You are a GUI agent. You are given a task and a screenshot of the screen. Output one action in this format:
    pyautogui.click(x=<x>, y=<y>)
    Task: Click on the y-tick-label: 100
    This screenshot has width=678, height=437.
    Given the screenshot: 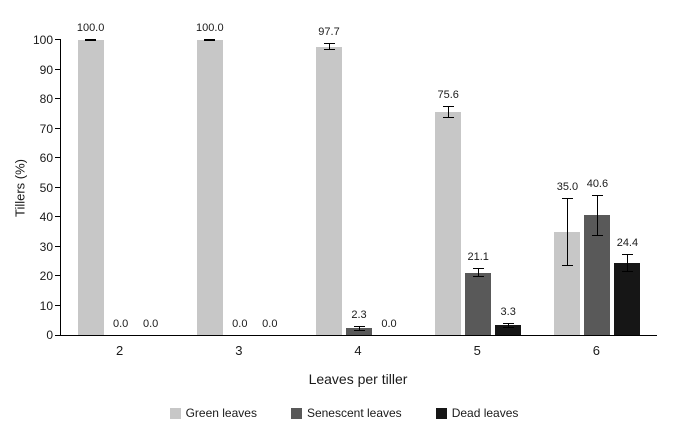 What is the action you would take?
    pyautogui.click(x=42, y=40)
    